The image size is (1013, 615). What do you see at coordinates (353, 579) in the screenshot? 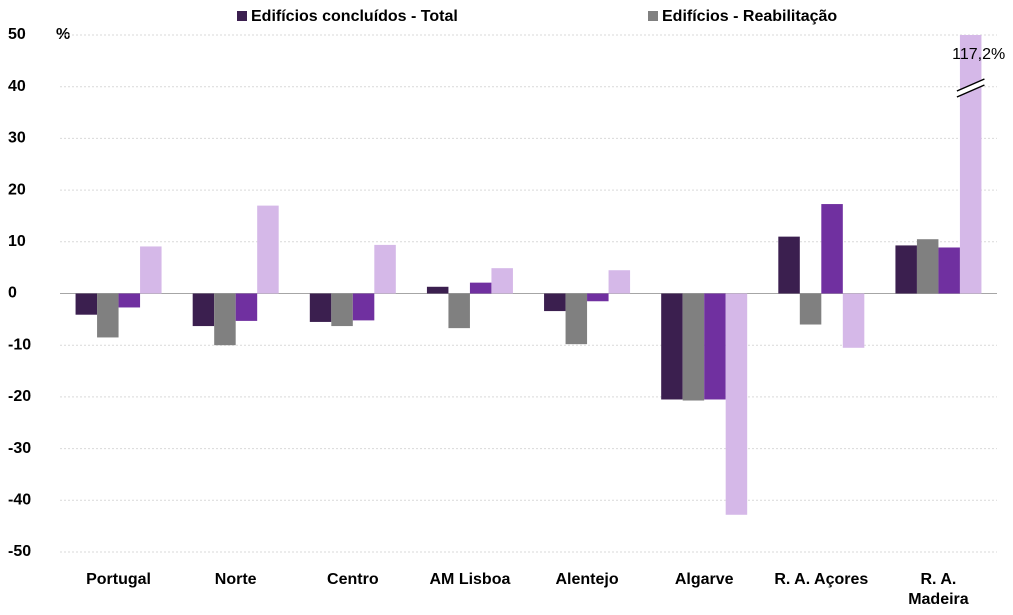
I see `x-tick-label: Centro` at bounding box center [353, 579].